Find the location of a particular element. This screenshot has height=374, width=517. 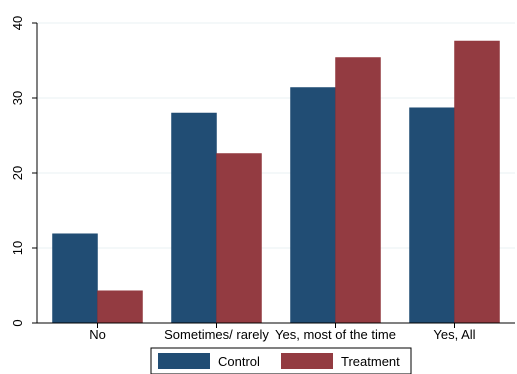

bar-treatment-yes-all is located at coordinates (477, 182).